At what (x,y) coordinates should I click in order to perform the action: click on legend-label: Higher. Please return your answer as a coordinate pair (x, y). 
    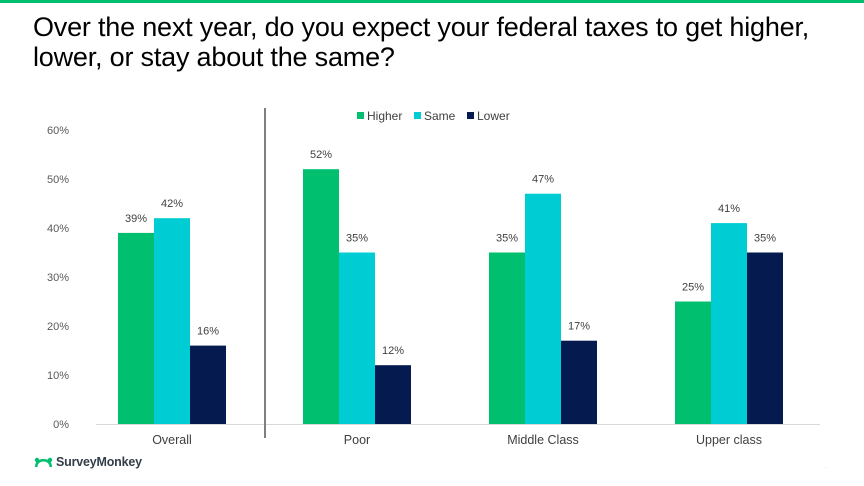
    Looking at the image, I should click on (384, 116).